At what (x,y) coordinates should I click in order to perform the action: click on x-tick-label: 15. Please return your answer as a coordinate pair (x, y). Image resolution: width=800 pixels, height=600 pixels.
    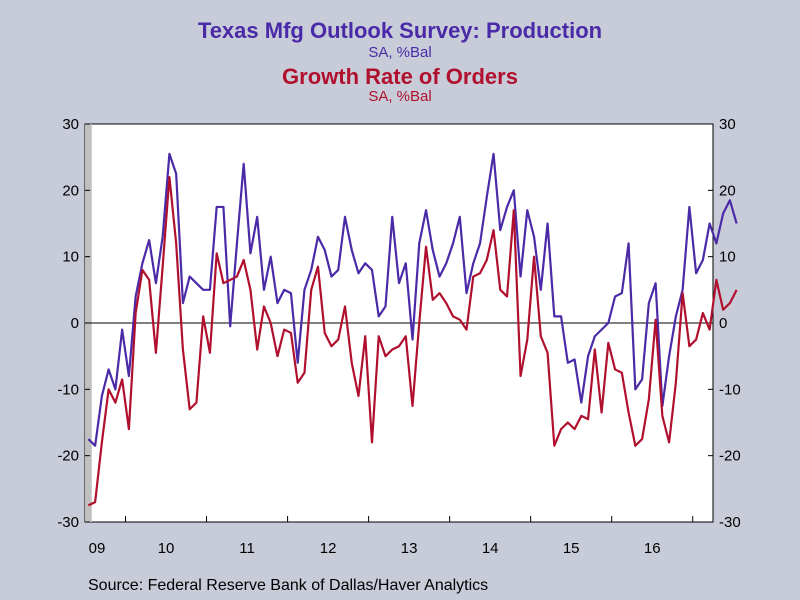
    Looking at the image, I should click on (571, 548).